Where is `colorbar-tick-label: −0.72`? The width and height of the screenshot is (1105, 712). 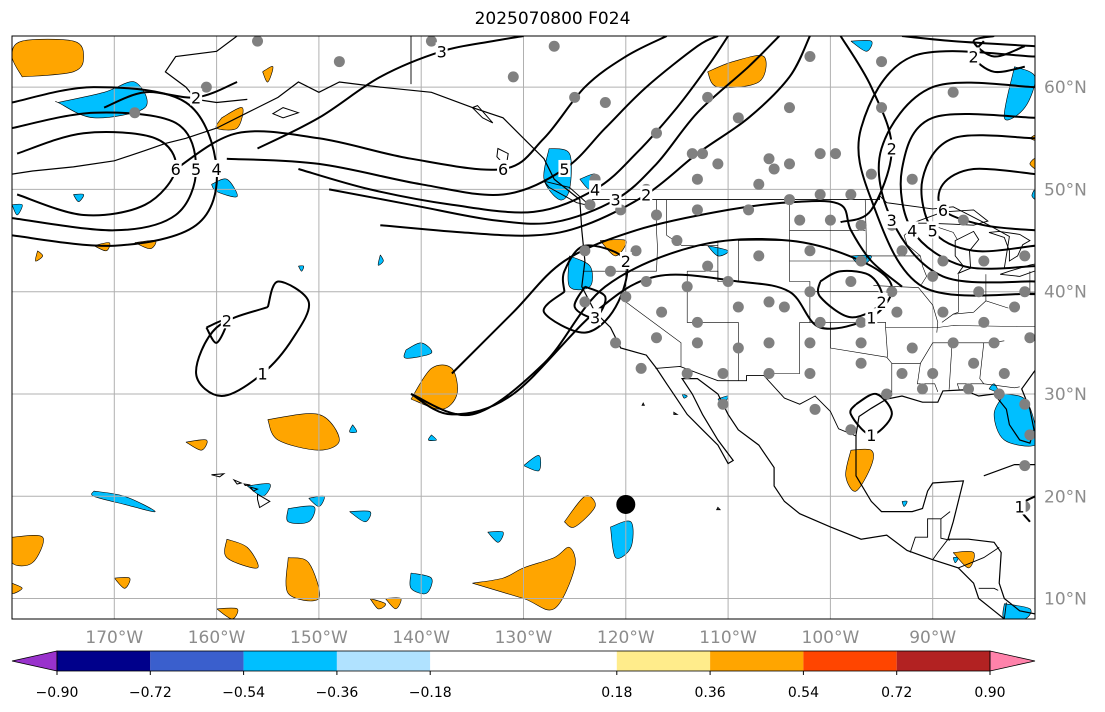 colorbar-tick-label: −0.72 is located at coordinates (150, 693).